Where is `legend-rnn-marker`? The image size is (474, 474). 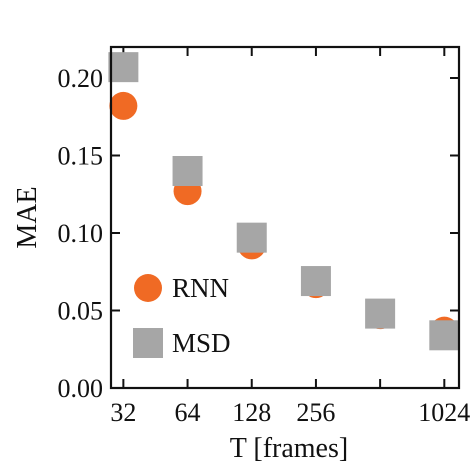 legend-rnn-marker is located at coordinates (148, 288).